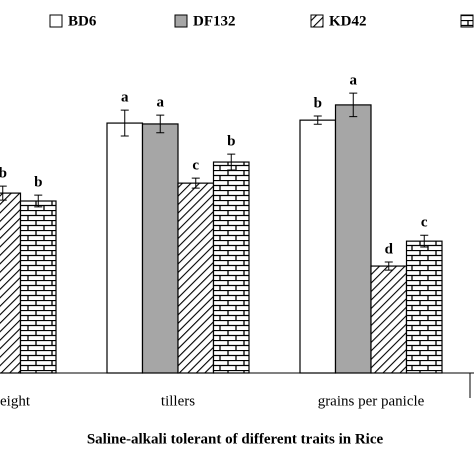 Image resolution: width=474 pixels, height=474 pixels. I want to click on legend-label: DF132, so click(214, 21).